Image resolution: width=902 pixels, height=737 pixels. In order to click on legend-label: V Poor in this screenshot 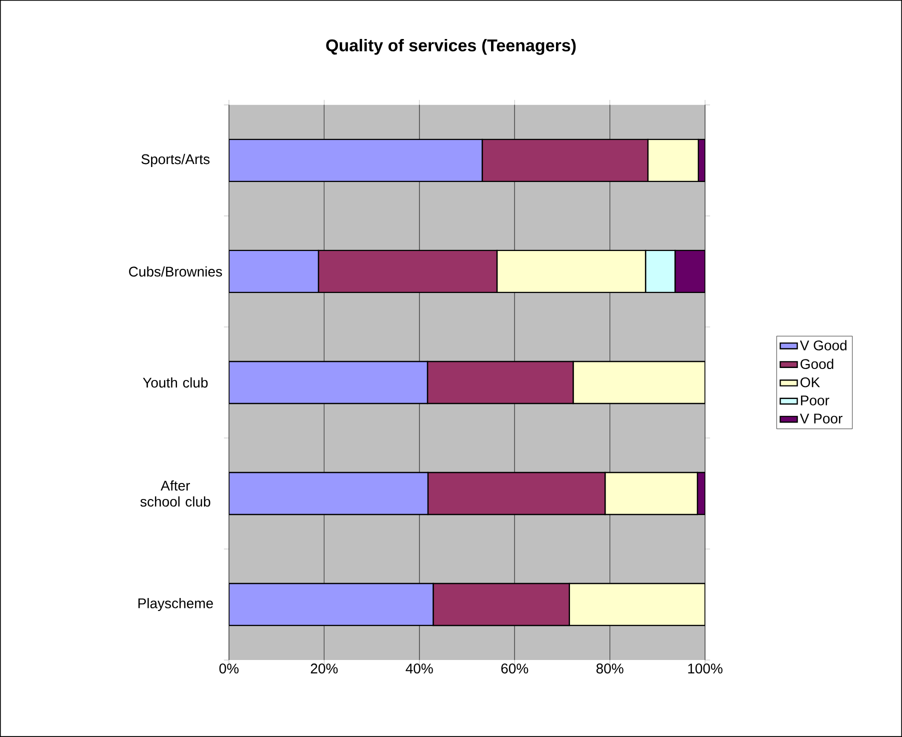, I will do `click(821, 419)`.